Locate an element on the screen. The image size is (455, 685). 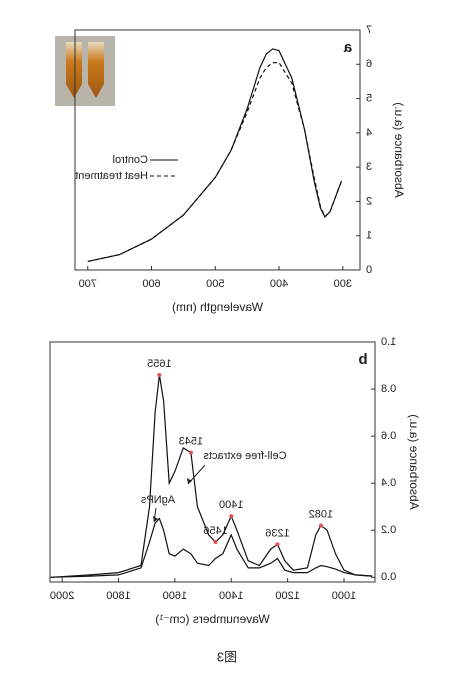
peak-label: 1400 is located at coordinates (231, 505).